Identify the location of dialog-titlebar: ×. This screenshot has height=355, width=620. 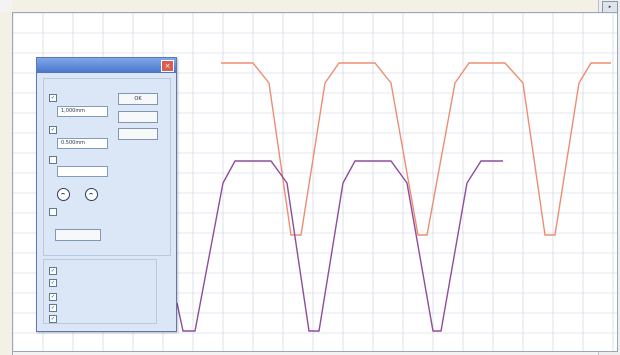
(106, 65).